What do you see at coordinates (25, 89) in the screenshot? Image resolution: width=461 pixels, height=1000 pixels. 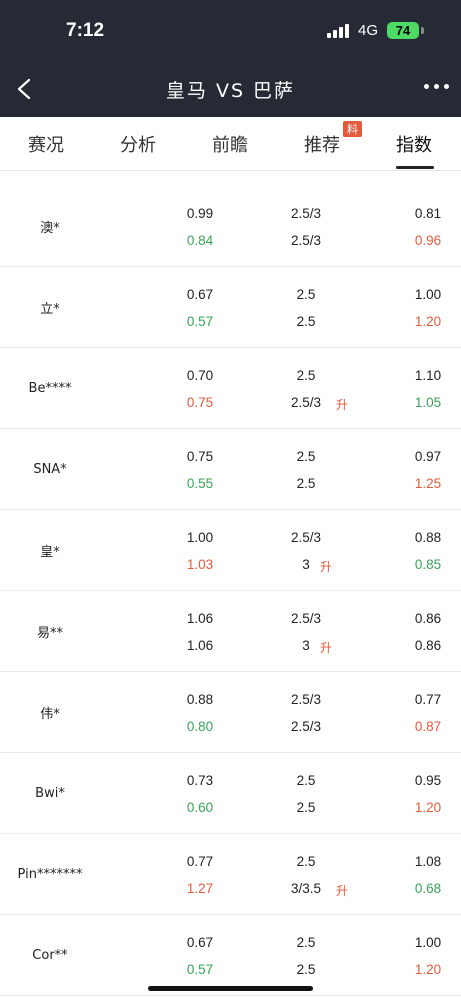 I see `back-icon` at bounding box center [25, 89].